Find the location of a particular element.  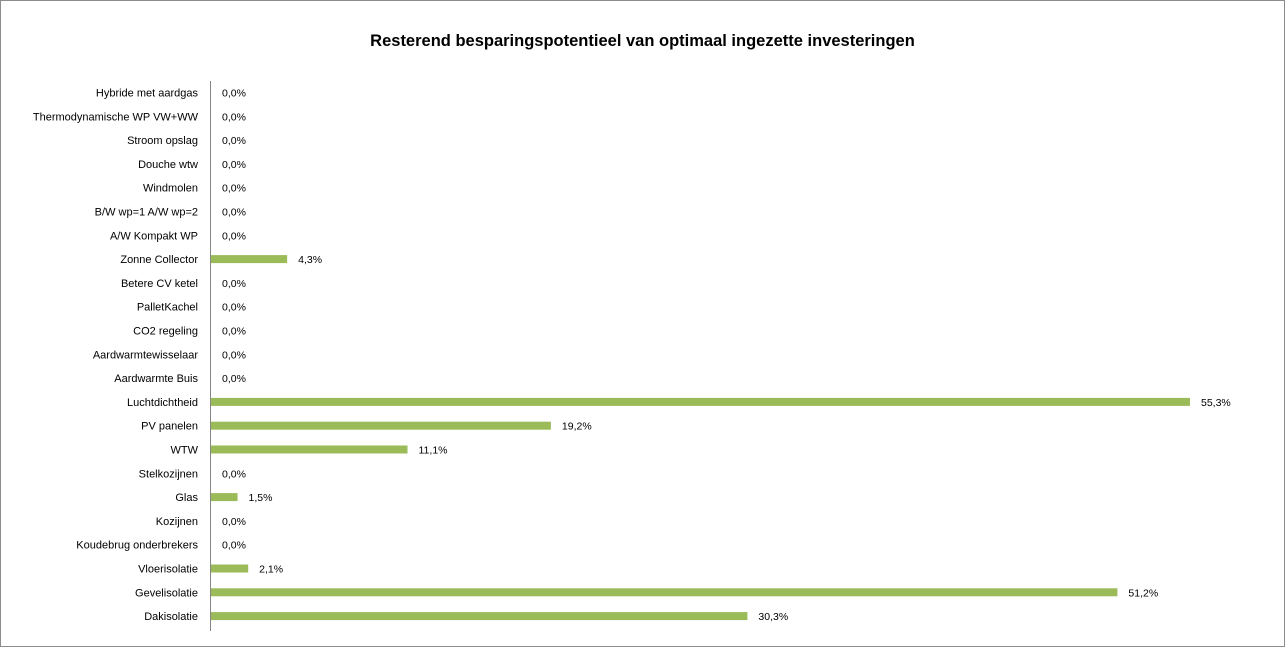

category-label: Aardwarmtewisselaar is located at coordinates (145, 355).